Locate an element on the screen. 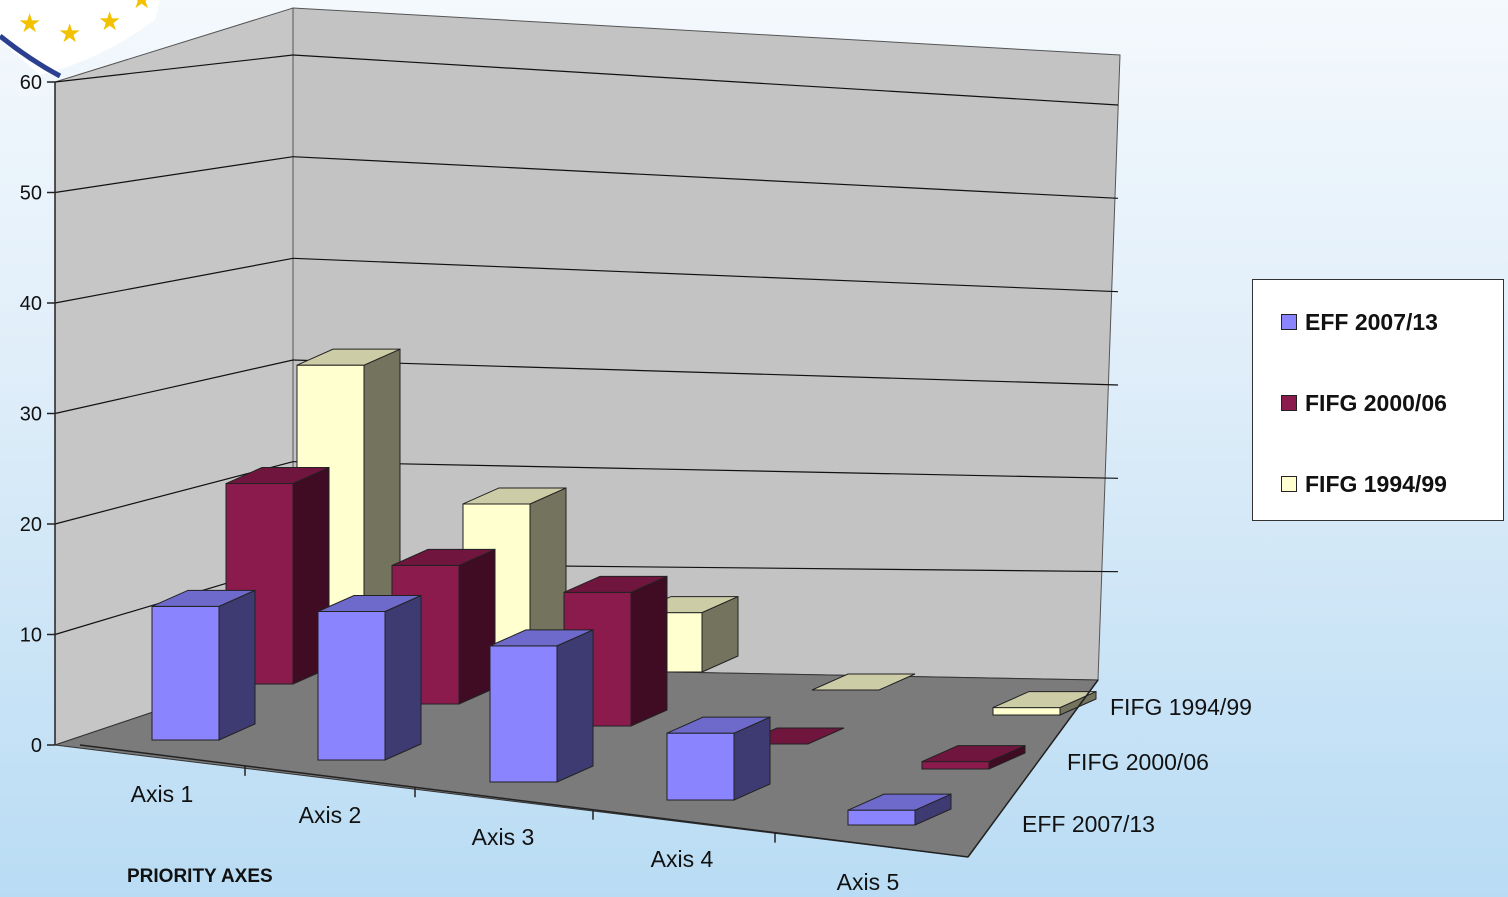  legend-item-eff-2007-13: EFF 2007/13 is located at coordinates (1359, 322).